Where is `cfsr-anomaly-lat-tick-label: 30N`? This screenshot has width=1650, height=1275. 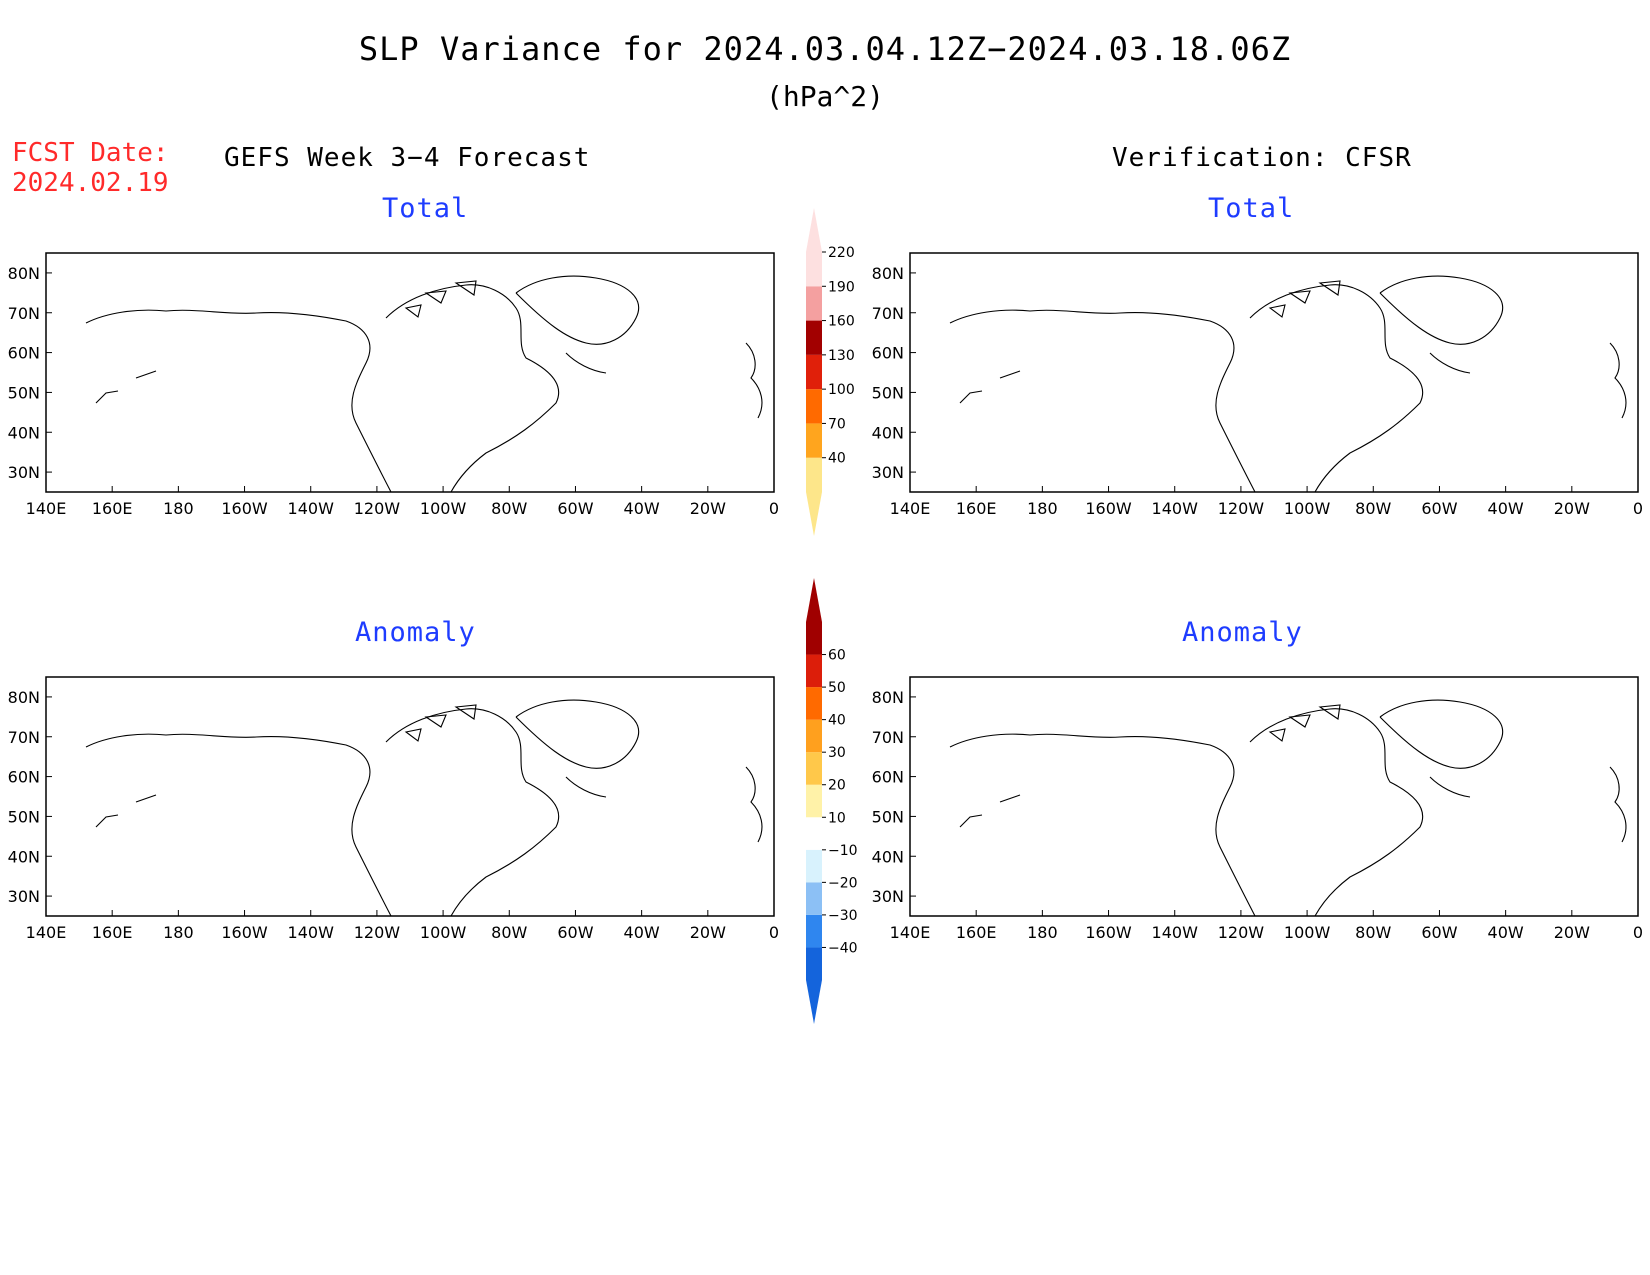 cfsr-anomaly-lat-tick-label: 30N is located at coordinates (888, 896).